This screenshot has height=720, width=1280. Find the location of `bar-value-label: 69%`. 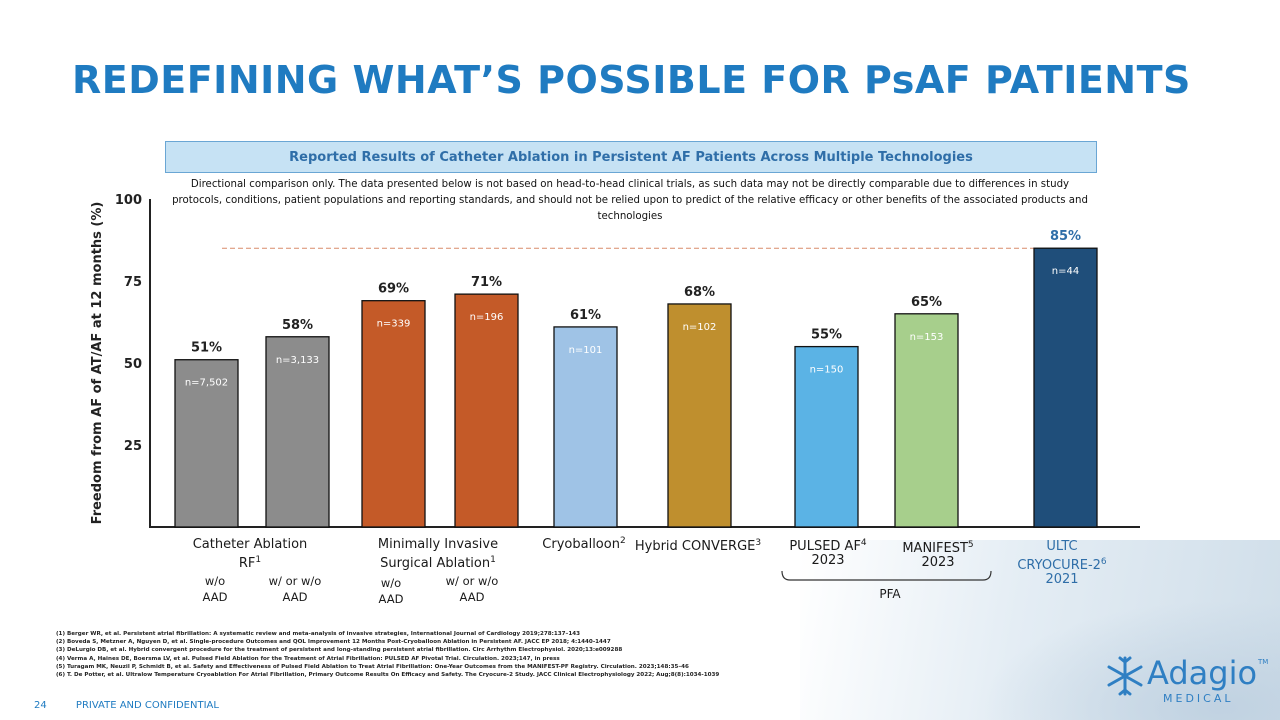

bar-value-label: 69% is located at coordinates (393, 289).